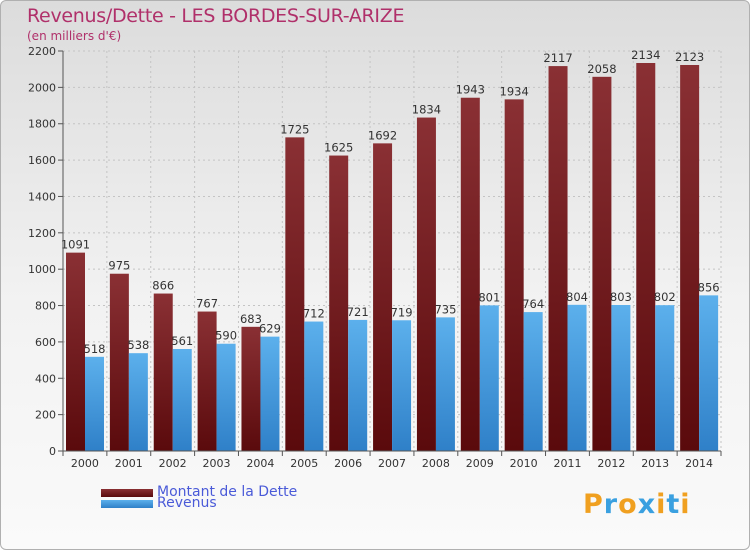 Image resolution: width=750 pixels, height=550 pixels. Describe the element at coordinates (524, 463) in the screenshot. I see `x-tick-label: 2010` at that location.